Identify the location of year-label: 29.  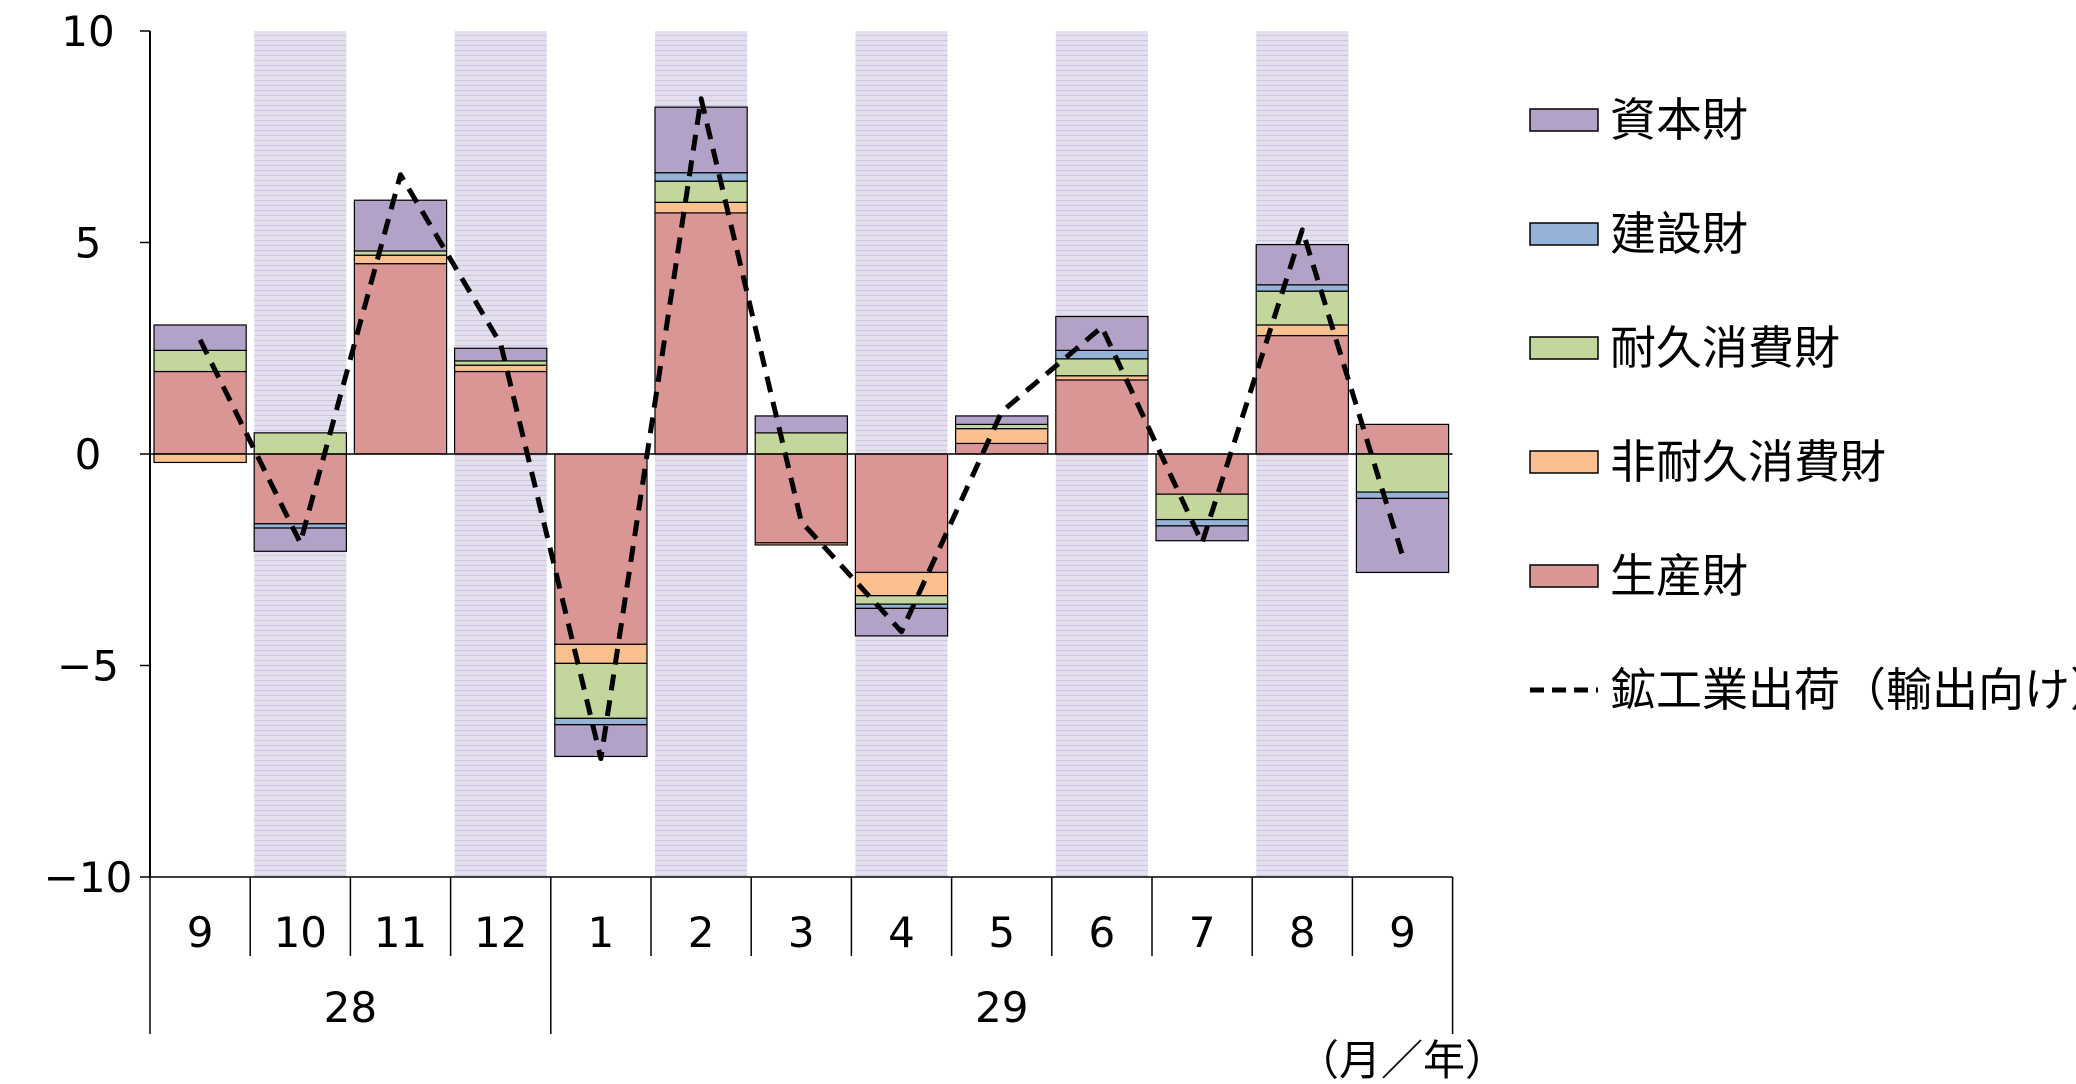
(1001, 1007).